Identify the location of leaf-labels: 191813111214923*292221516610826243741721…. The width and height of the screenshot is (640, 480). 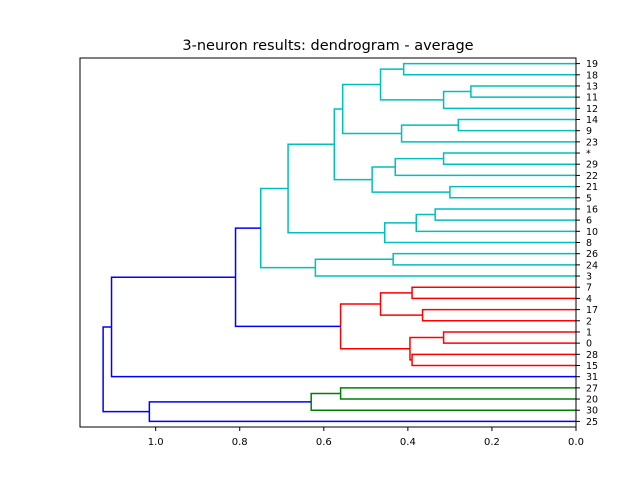
(587, 243).